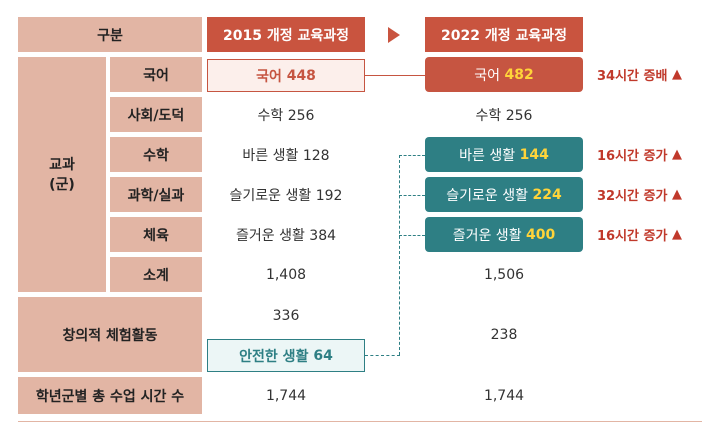  Describe the element at coordinates (487, 155) in the screenshot. I see `math-2022-name: 바른 생활` at that location.